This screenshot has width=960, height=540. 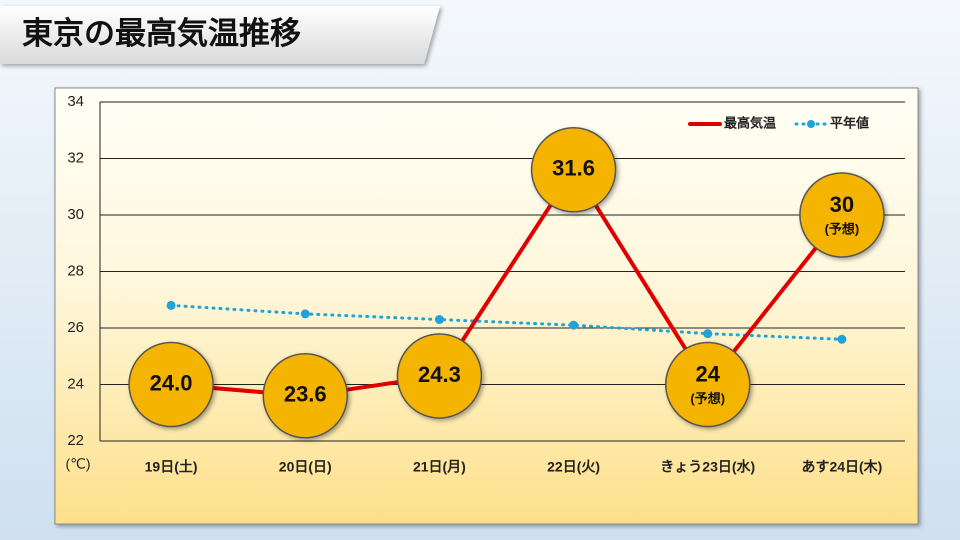 I want to click on y-tick-label: 30, so click(x=75, y=214).